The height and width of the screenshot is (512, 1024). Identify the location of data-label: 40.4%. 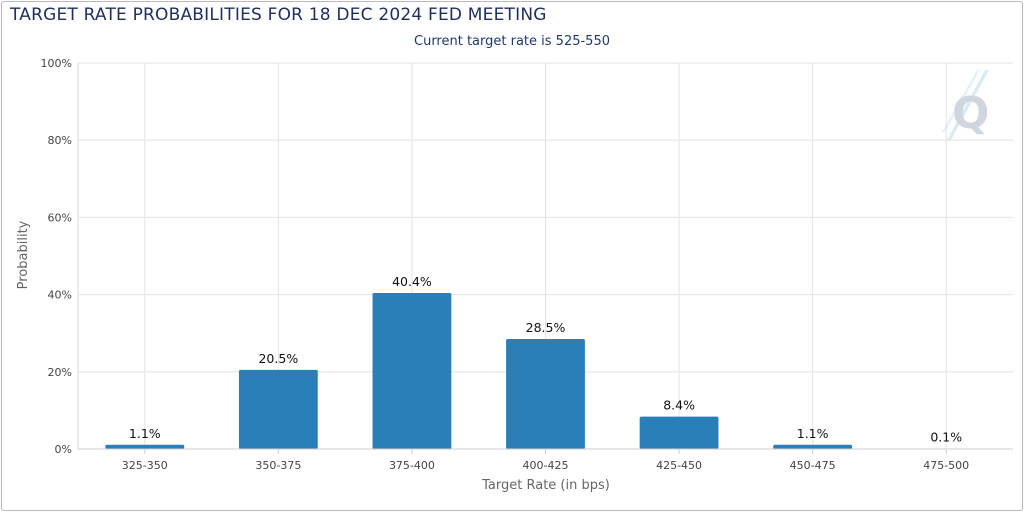
(412, 281).